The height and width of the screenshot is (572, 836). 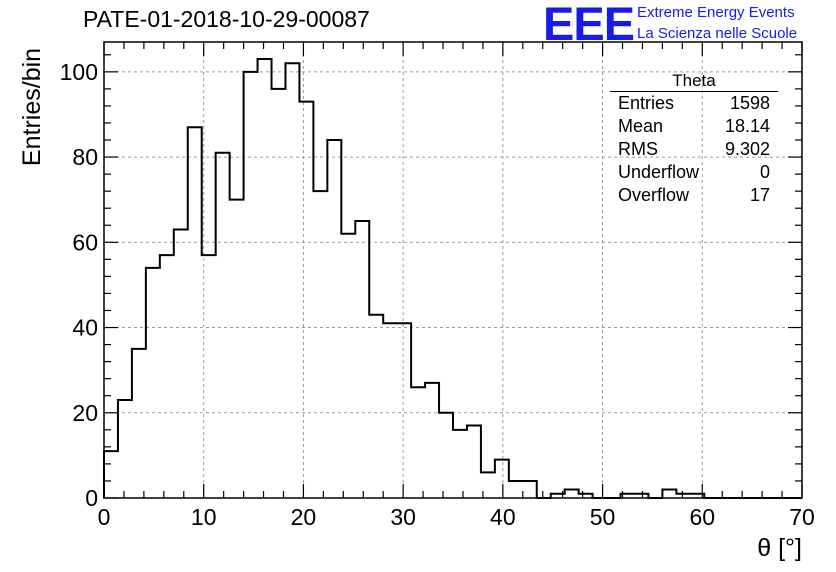 What do you see at coordinates (226, 19) in the screenshot?
I see `plot-title: PATE-01-2018-10-29-00087` at bounding box center [226, 19].